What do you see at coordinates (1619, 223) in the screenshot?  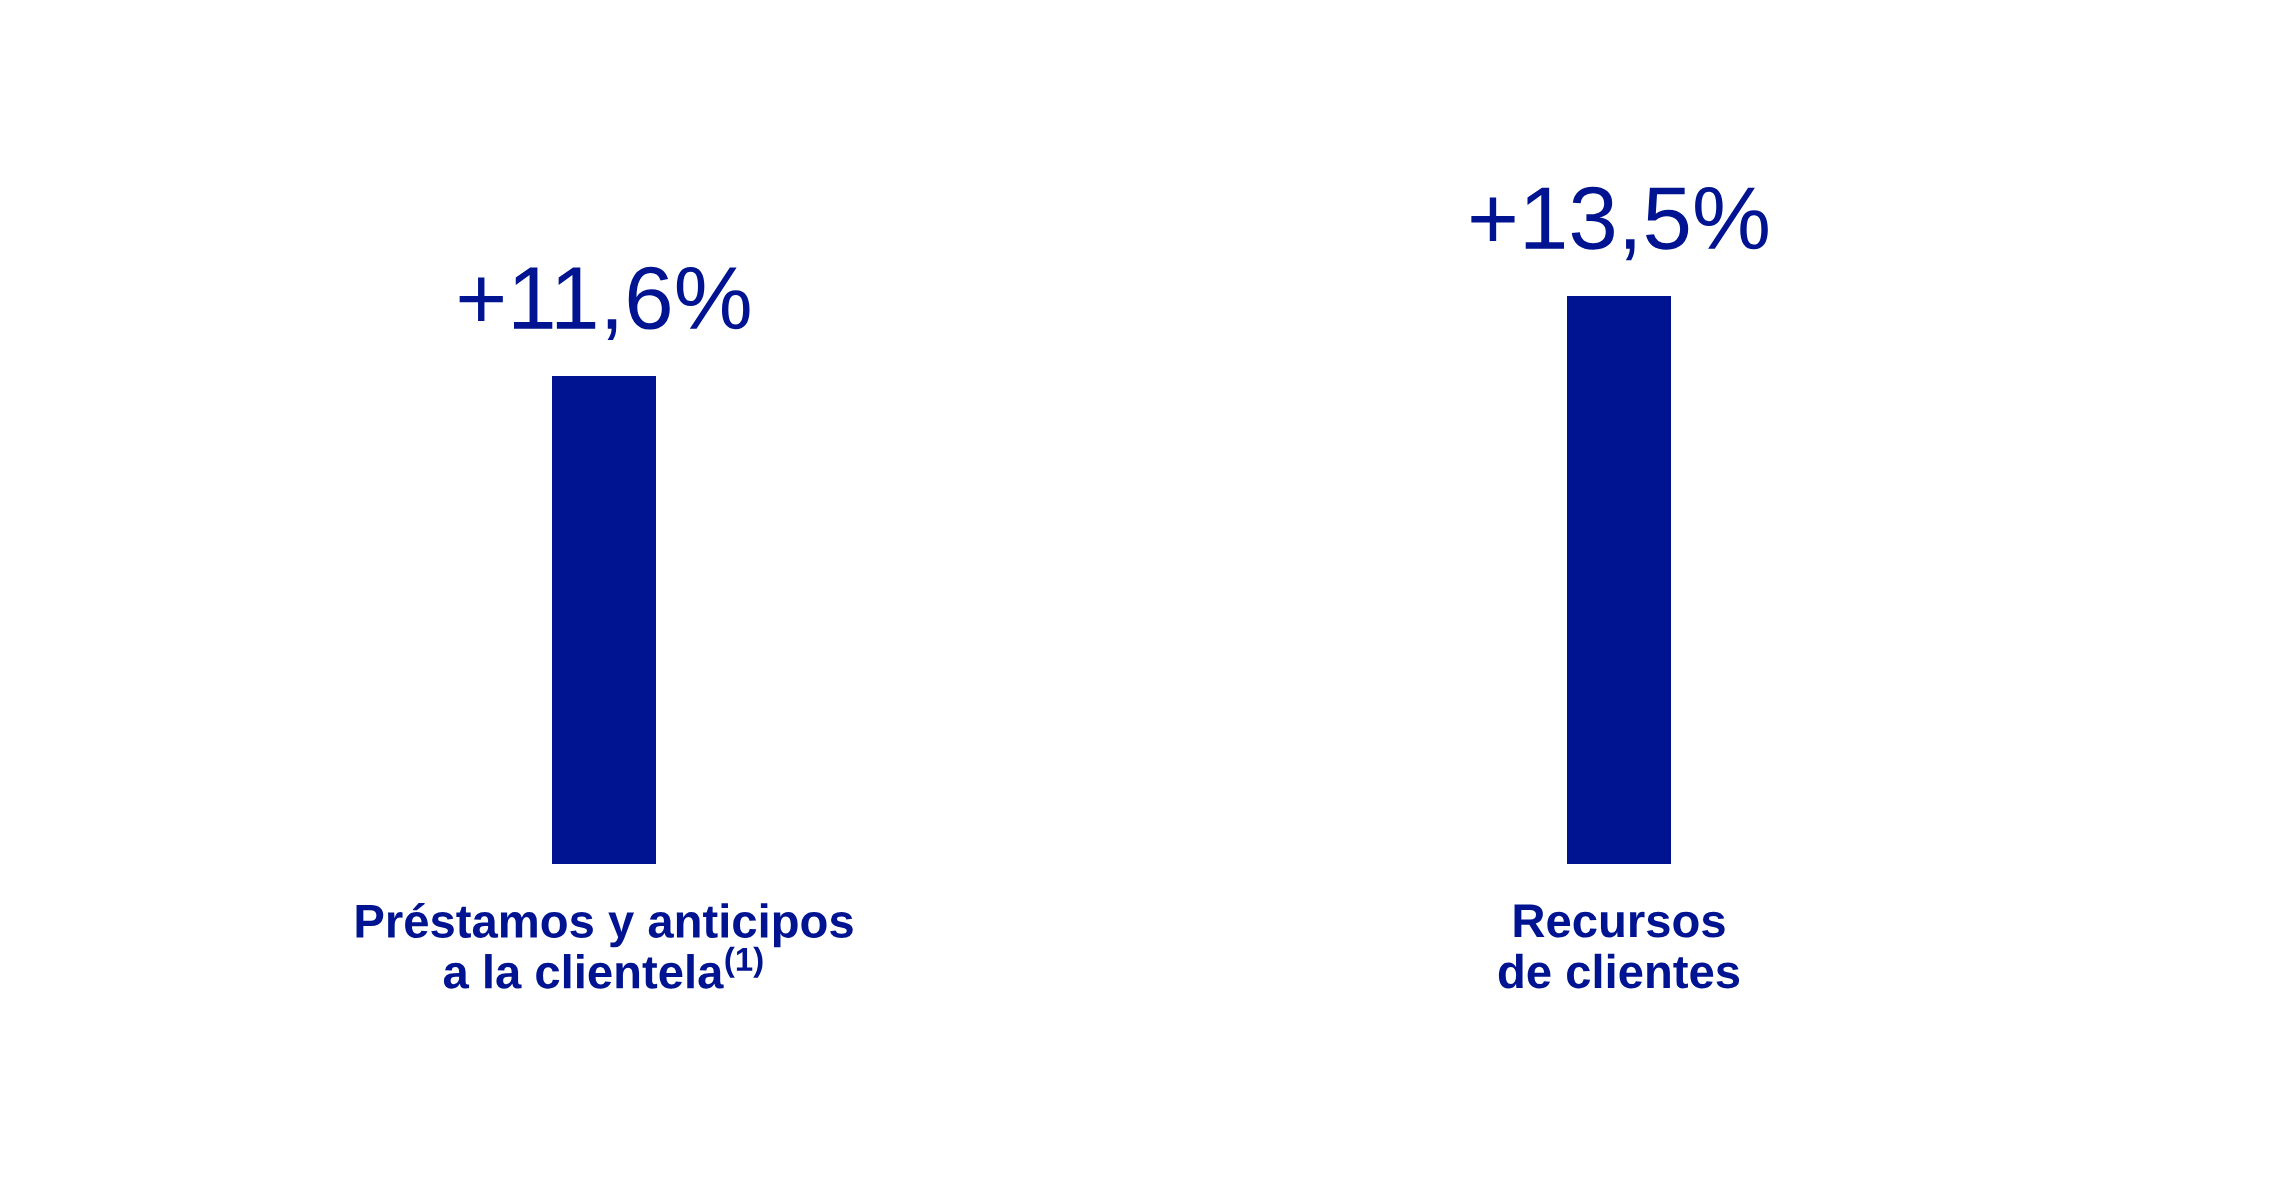 I see `data-label: +13,5%` at bounding box center [1619, 223].